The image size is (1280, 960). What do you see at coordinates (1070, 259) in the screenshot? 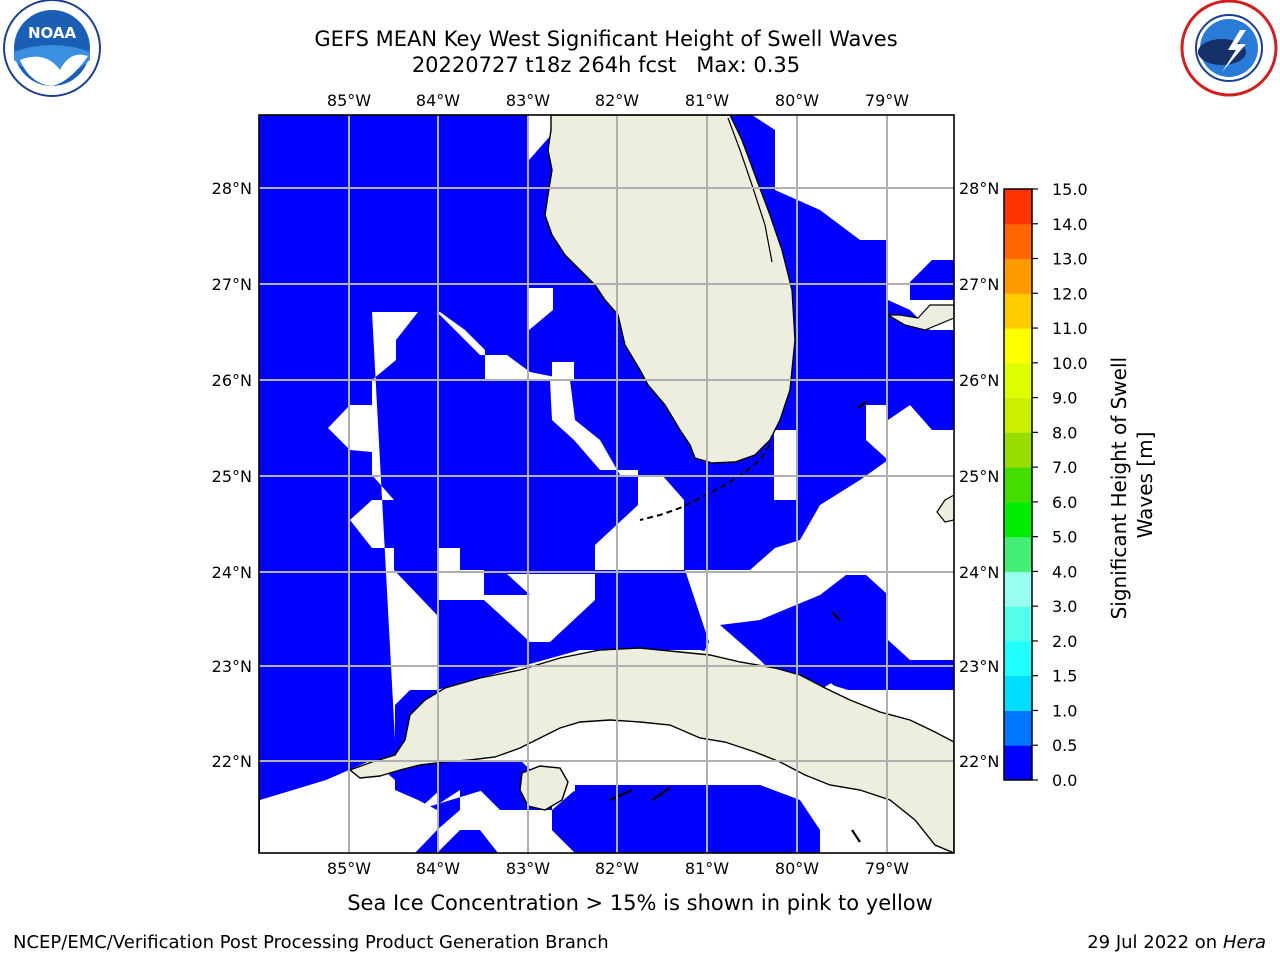
I see `colorbar-tick-label: 13.0` at bounding box center [1070, 259].